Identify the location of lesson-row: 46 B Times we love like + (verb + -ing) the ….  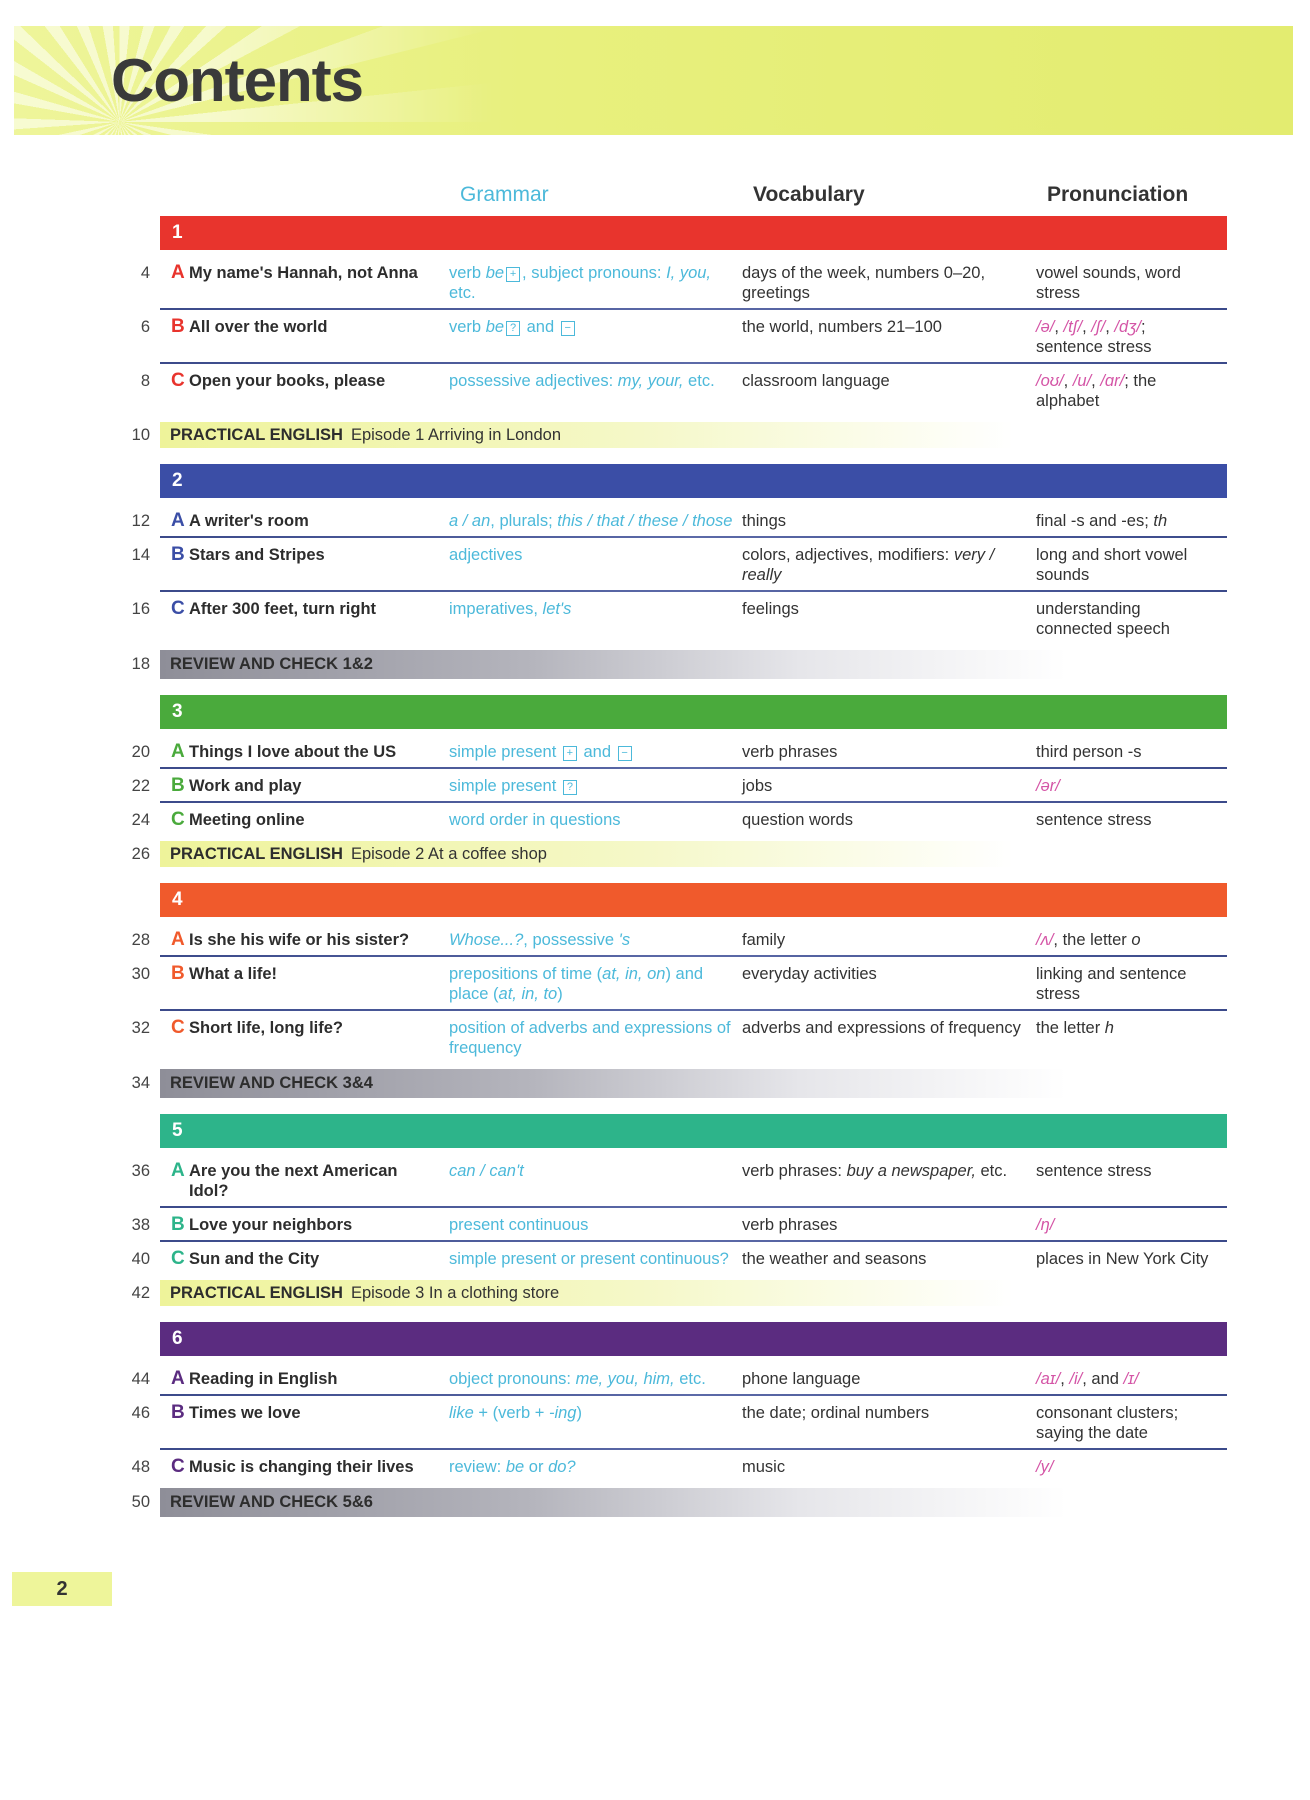
(679, 1423).